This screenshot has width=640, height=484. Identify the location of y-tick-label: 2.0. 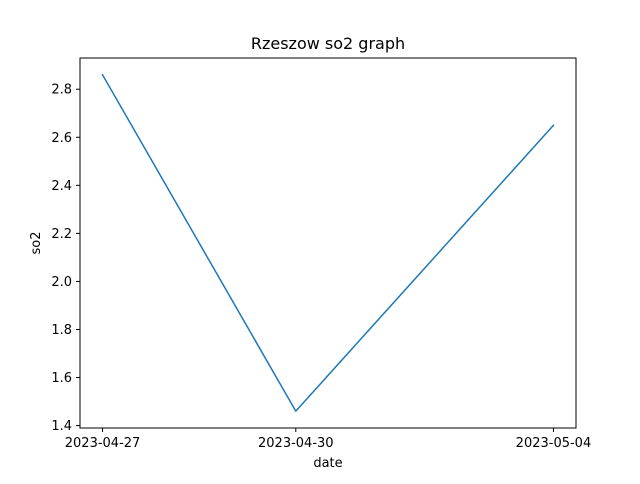
(61, 282).